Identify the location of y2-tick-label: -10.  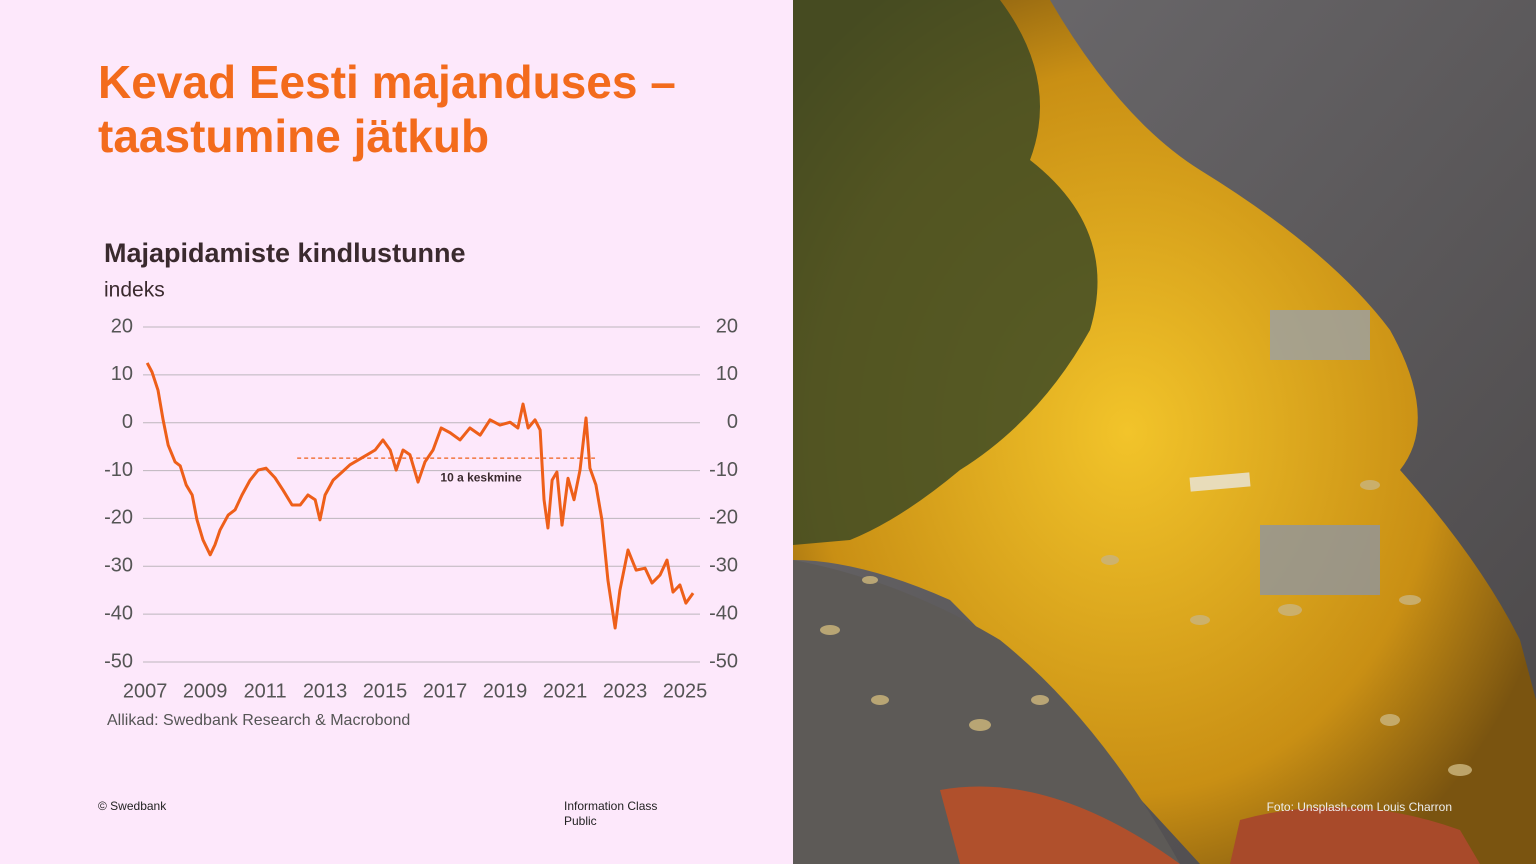
(723, 470).